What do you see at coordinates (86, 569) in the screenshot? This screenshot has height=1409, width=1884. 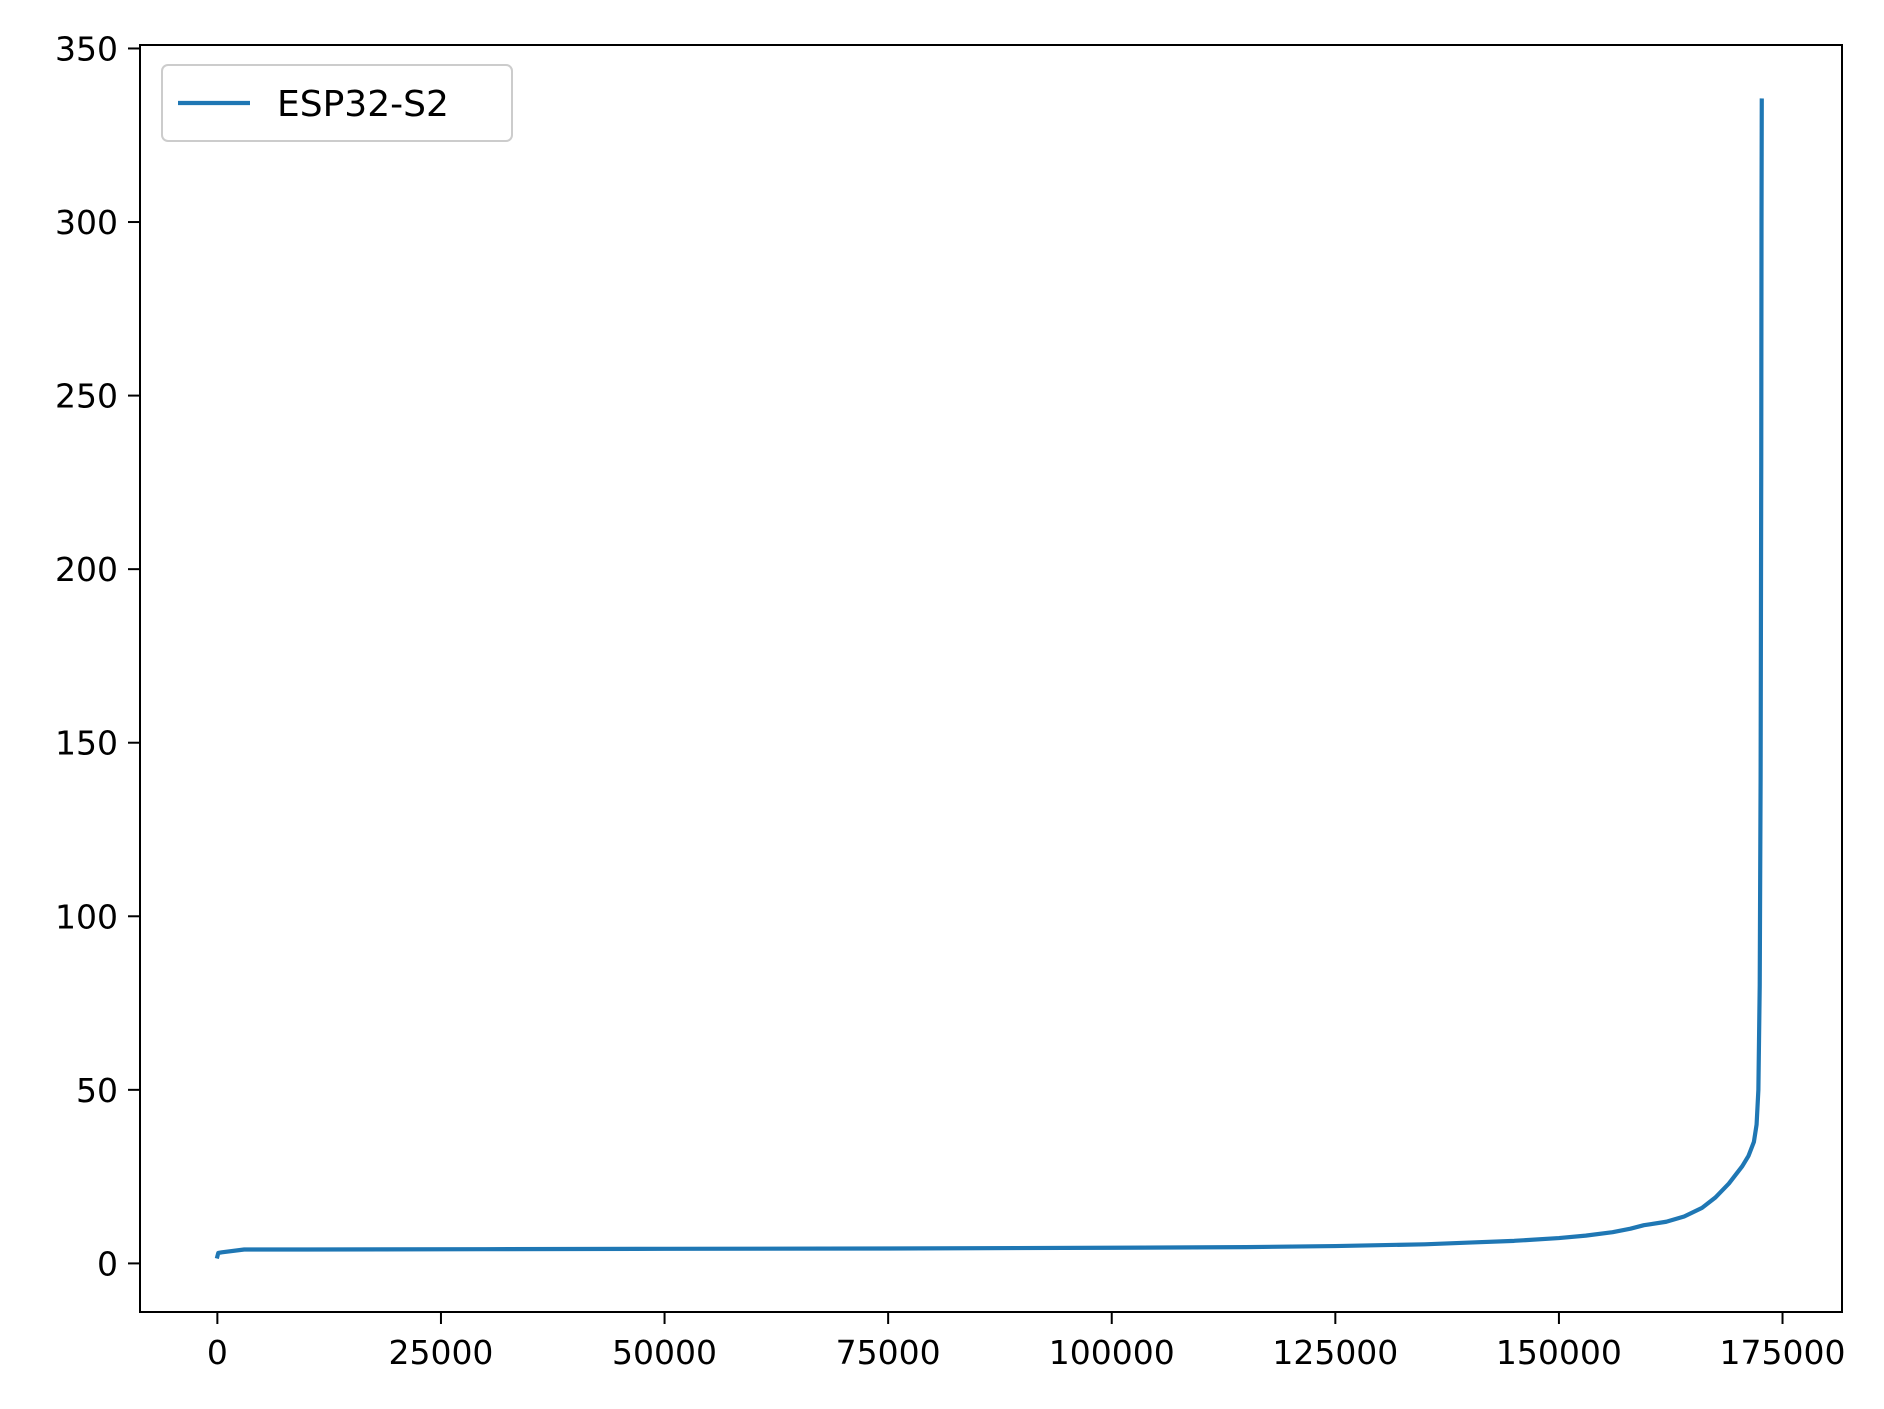 I see `y-tick-label: 200` at bounding box center [86, 569].